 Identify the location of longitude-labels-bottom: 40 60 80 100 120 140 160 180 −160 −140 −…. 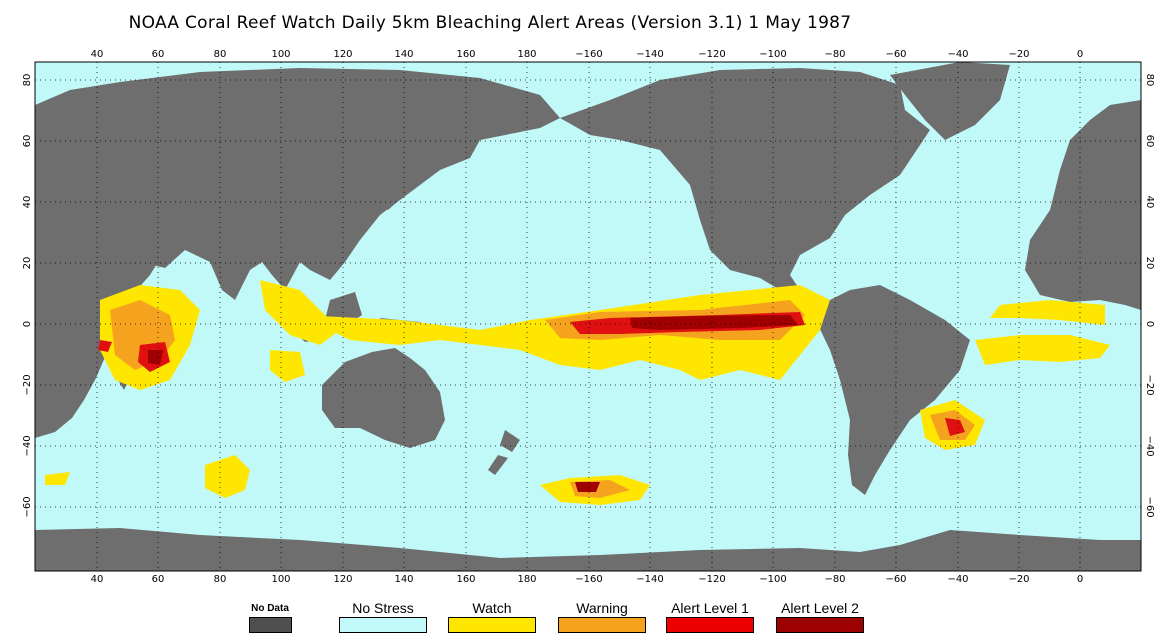
(587, 579).